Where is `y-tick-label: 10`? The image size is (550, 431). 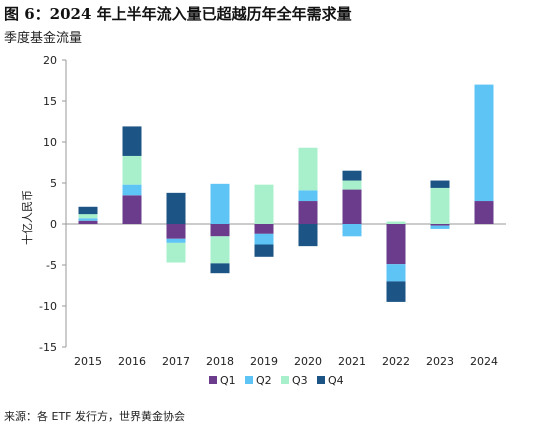 y-tick-label: 10 is located at coordinates (50, 142).